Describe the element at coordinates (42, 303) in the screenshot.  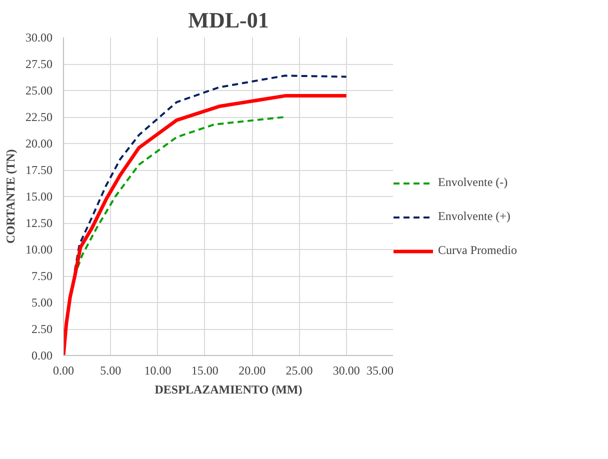
I see `y-tick-label: 5.00` at that location.